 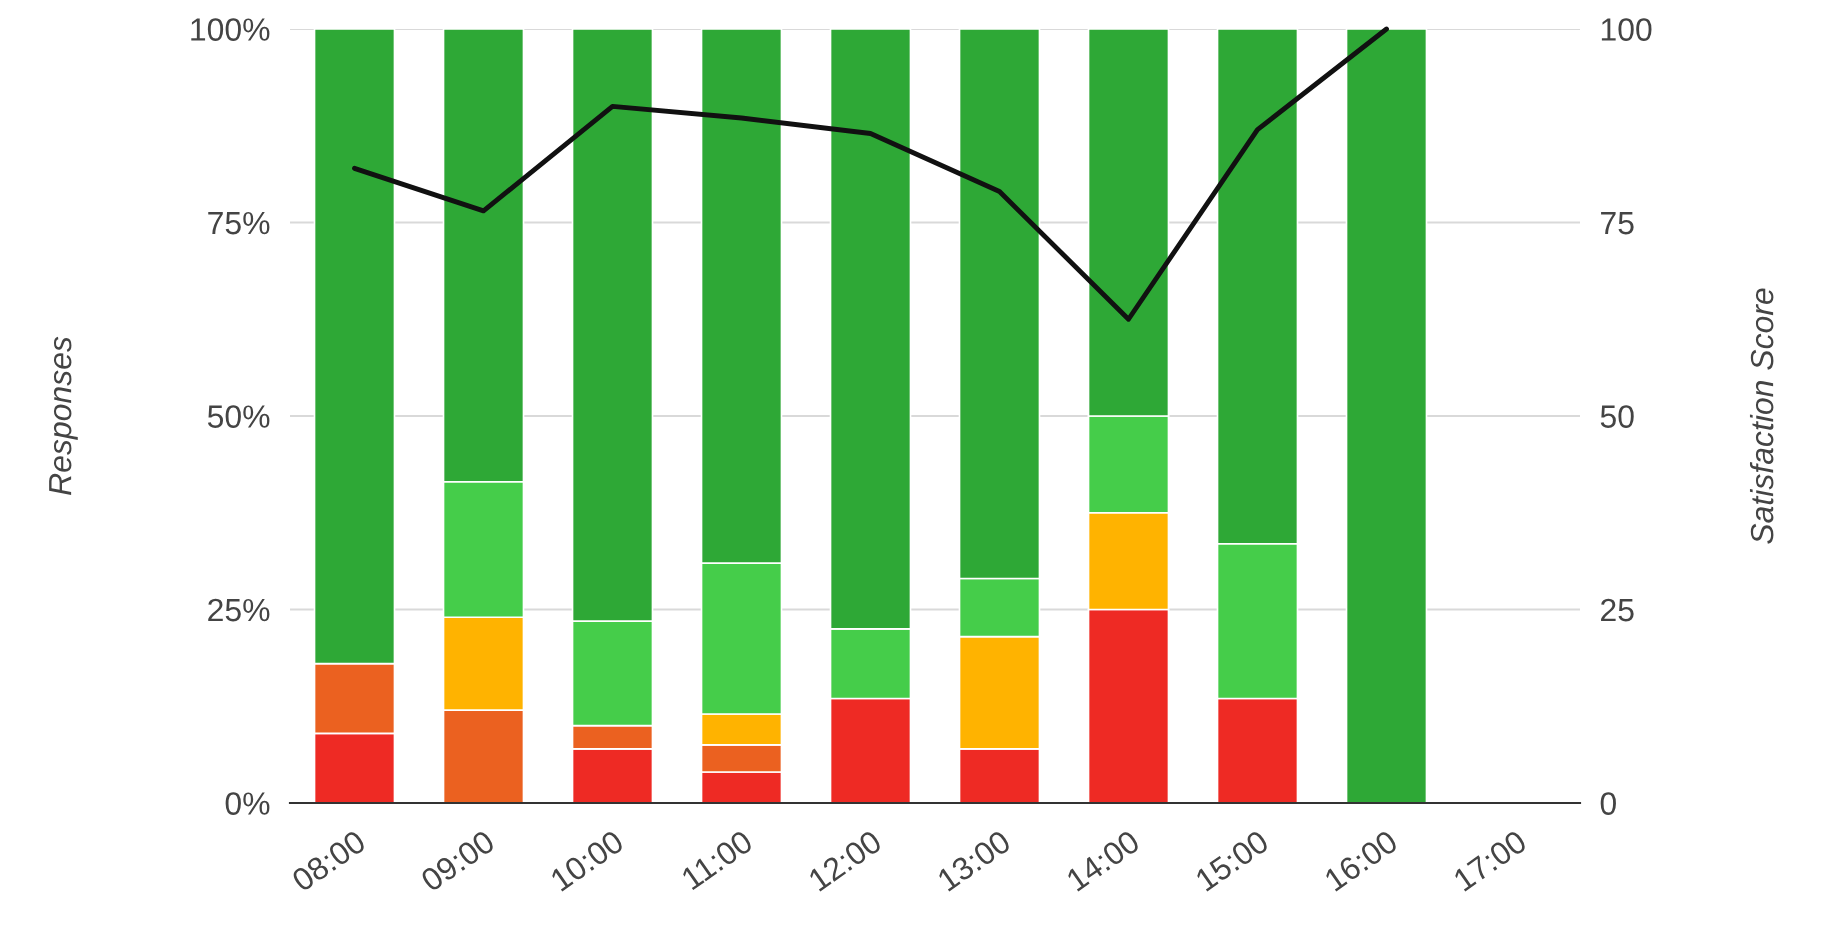 What do you see at coordinates (63, 415) in the screenshot?
I see `y-axis-title: Responses` at bounding box center [63, 415].